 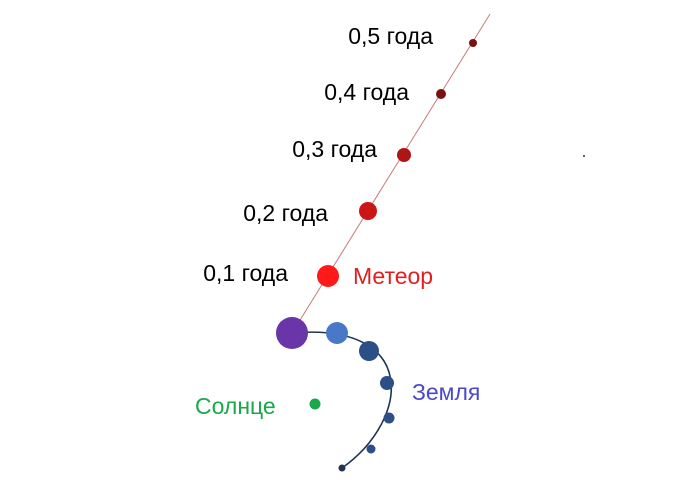 What do you see at coordinates (334, 149) in the screenshot?
I see `time-label-0.3: 0,3 года` at bounding box center [334, 149].